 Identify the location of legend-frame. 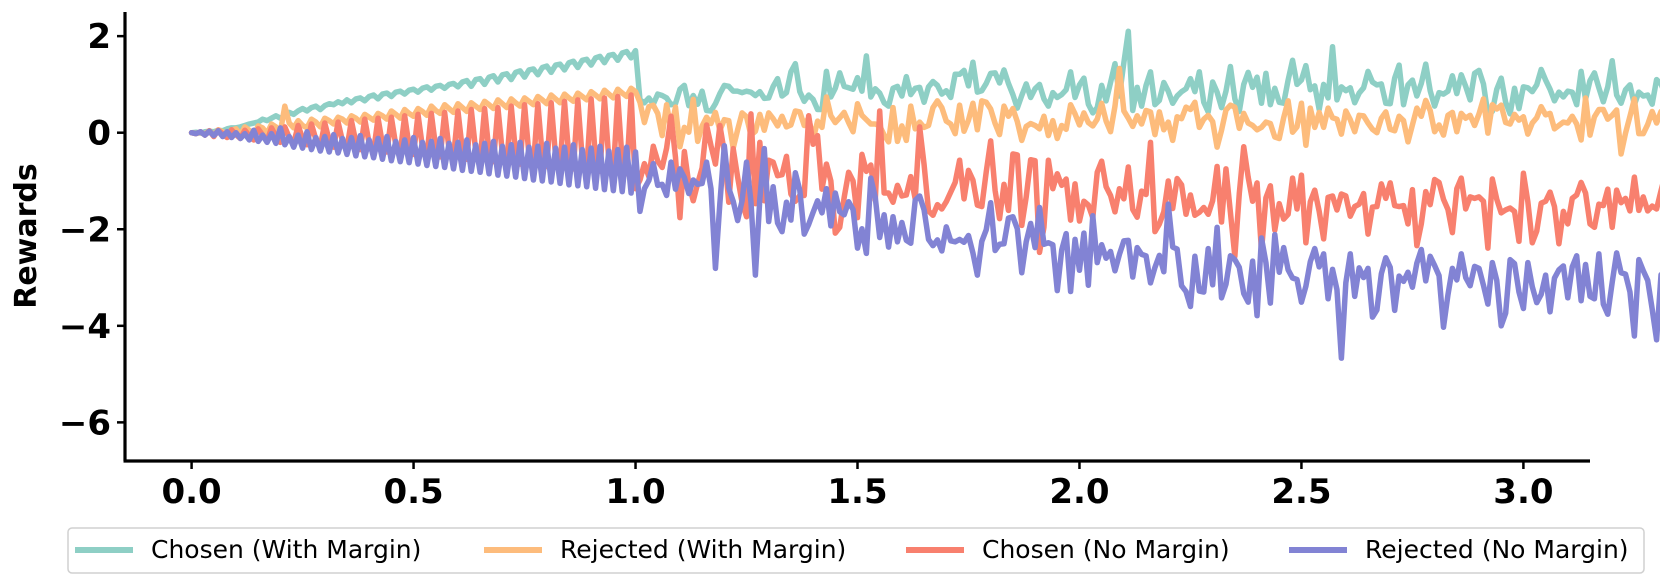
(856, 550).